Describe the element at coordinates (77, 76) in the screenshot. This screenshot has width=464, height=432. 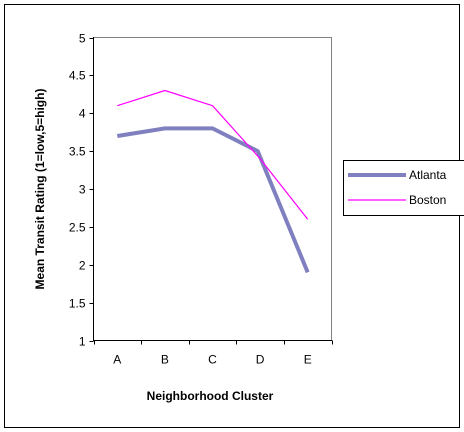
I see `y-tick-label: 4.5` at that location.